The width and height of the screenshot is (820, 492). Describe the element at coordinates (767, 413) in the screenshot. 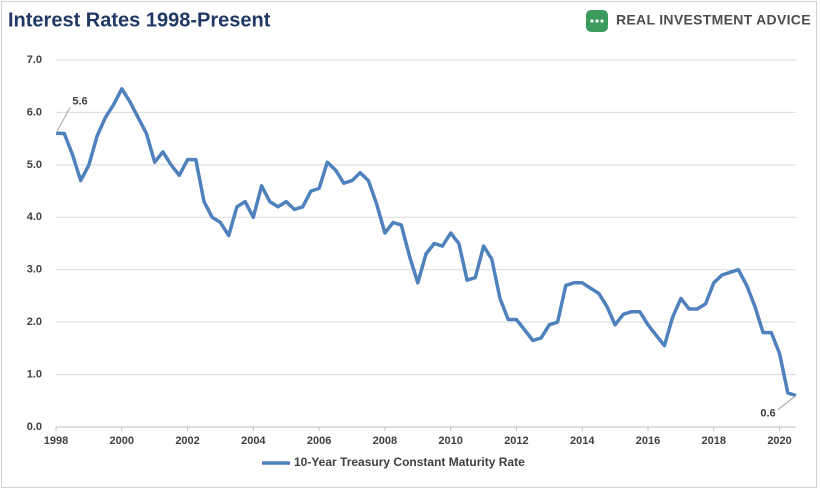

I see `data-label: 0.6` at that location.